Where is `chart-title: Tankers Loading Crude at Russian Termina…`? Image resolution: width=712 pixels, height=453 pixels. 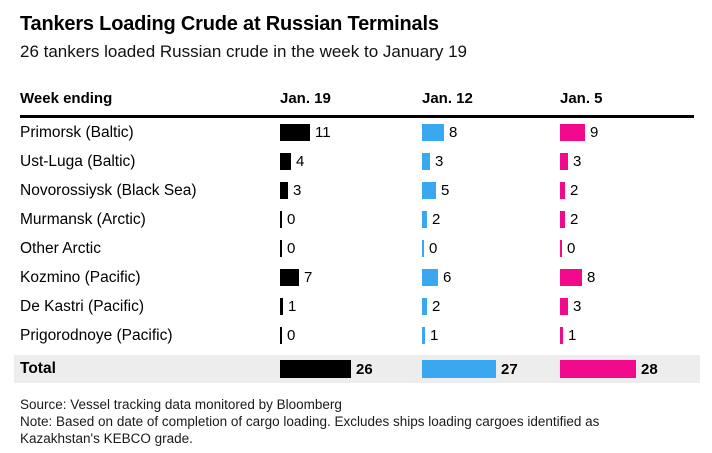 chart-title: Tankers Loading Crude at Russian Termina… is located at coordinates (229, 24).